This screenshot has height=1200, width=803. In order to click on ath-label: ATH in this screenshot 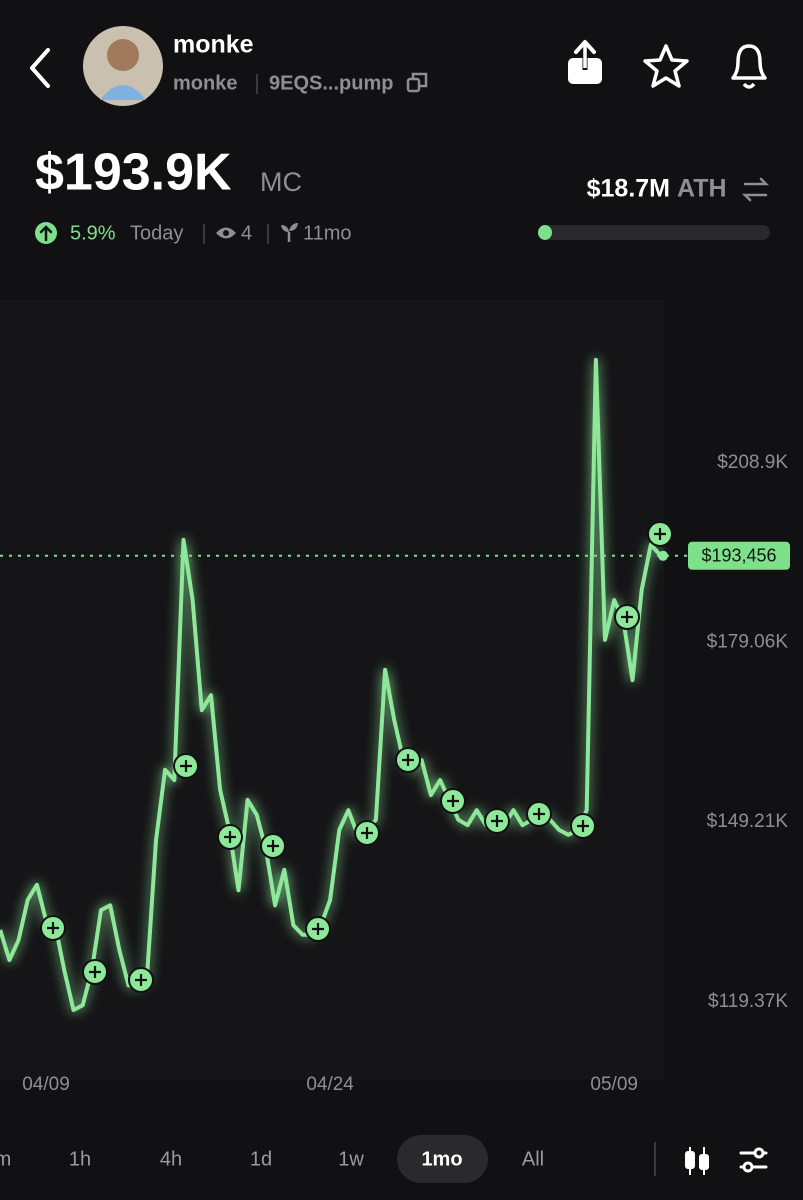, I will do `click(702, 189)`.